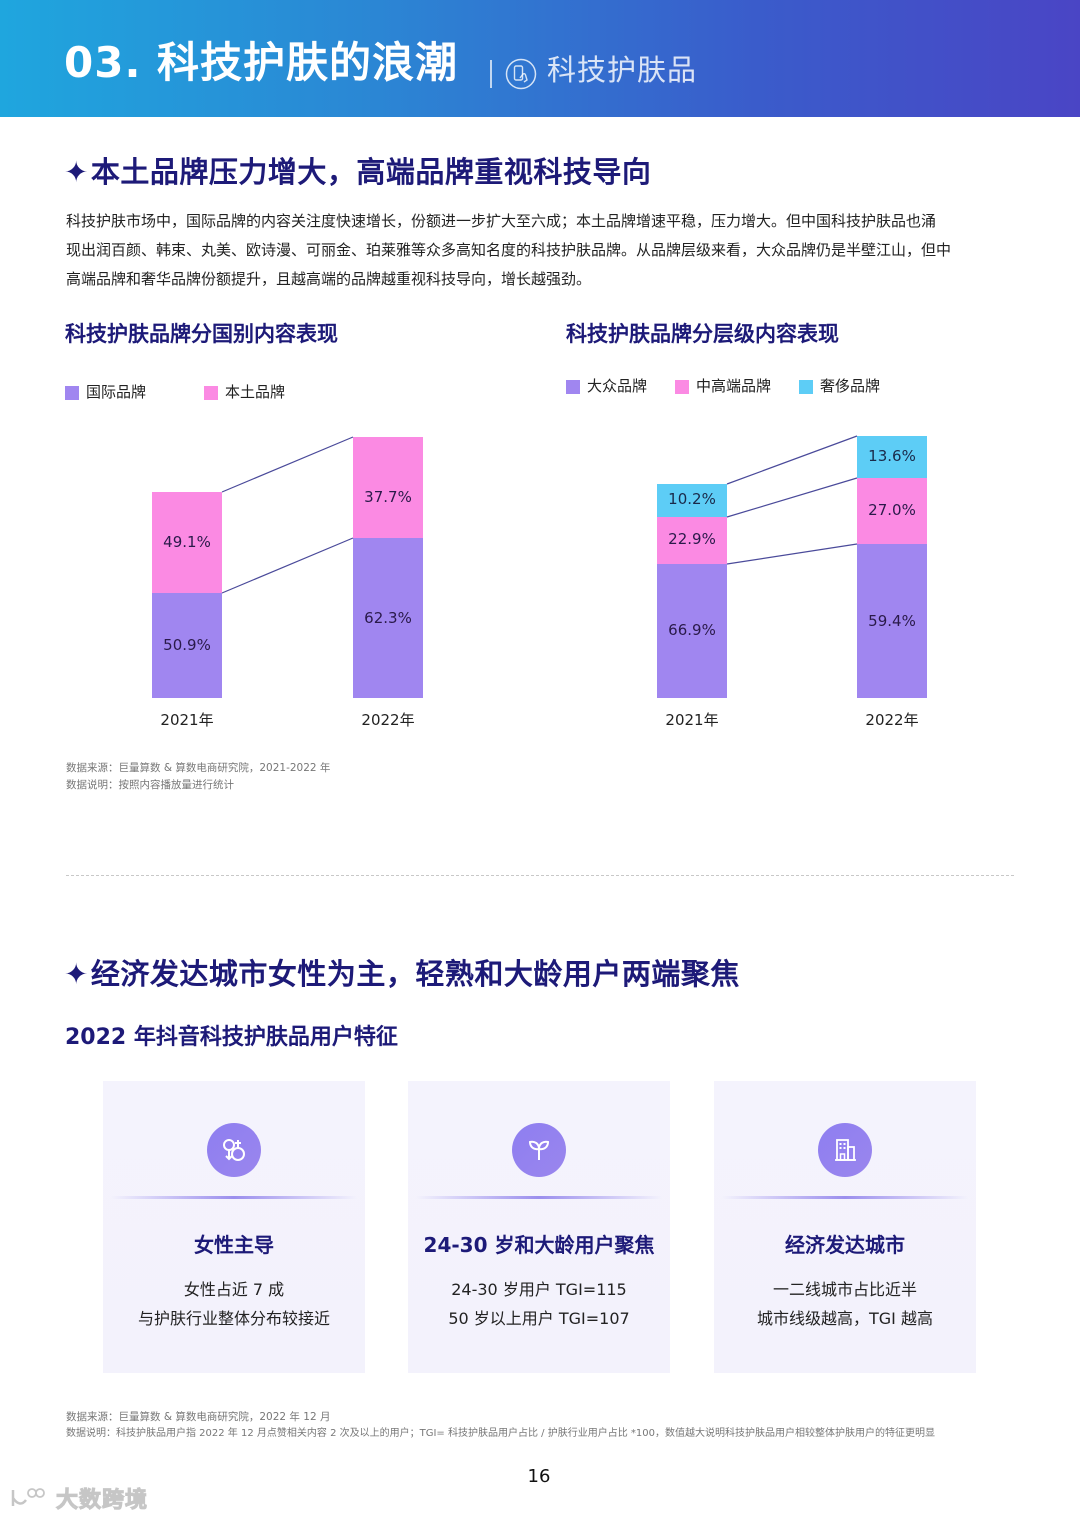  I want to click on chart2-legend: 大众品牌 中高端品牌 奢侈品牌, so click(723, 386).